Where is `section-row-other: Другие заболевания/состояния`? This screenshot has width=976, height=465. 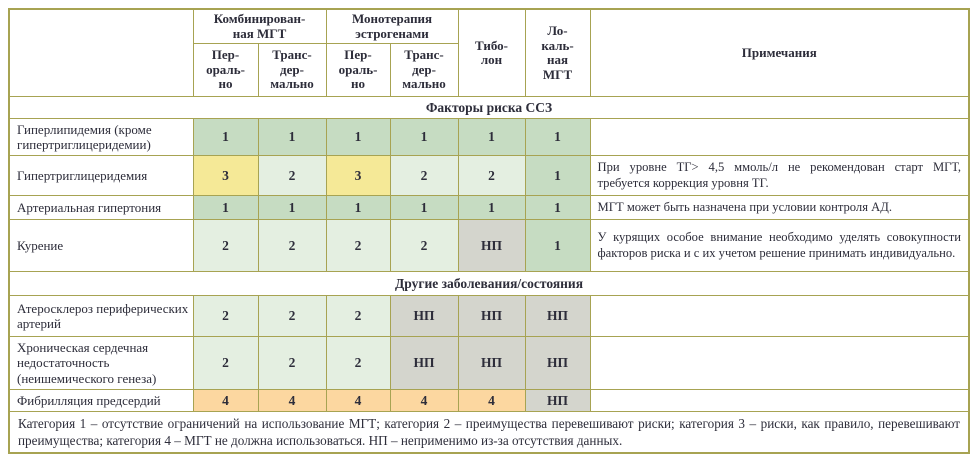 section-row-other: Другие заболевания/состояния is located at coordinates (489, 284).